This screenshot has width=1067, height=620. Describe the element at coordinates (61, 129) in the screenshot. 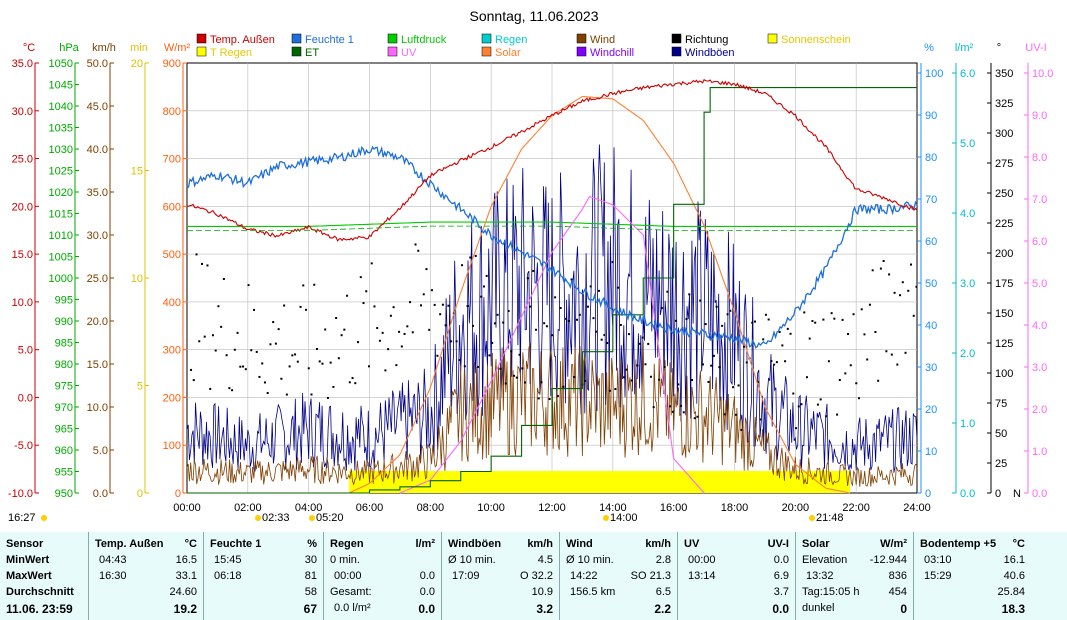

I see `left-axis-tick-label: 1035` at that location.